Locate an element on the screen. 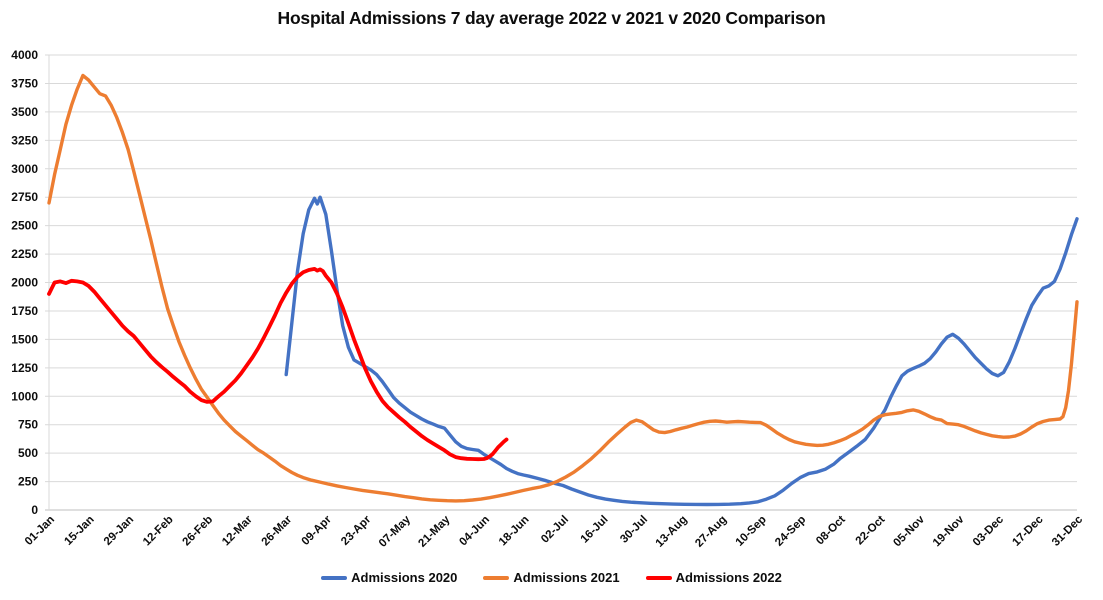  legend-item-admissions-2021: Admissions 2021 is located at coordinates (551, 577).